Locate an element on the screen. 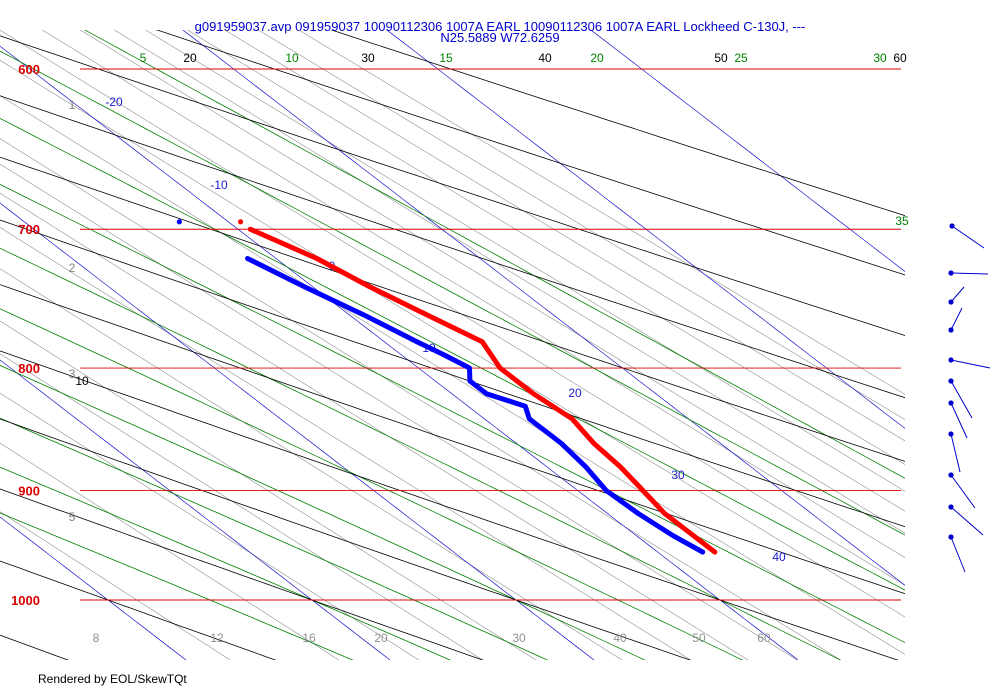 Image resolution: width=1000 pixels, height=700 pixels. moist-adiabat-label: 10 is located at coordinates (292, 58).